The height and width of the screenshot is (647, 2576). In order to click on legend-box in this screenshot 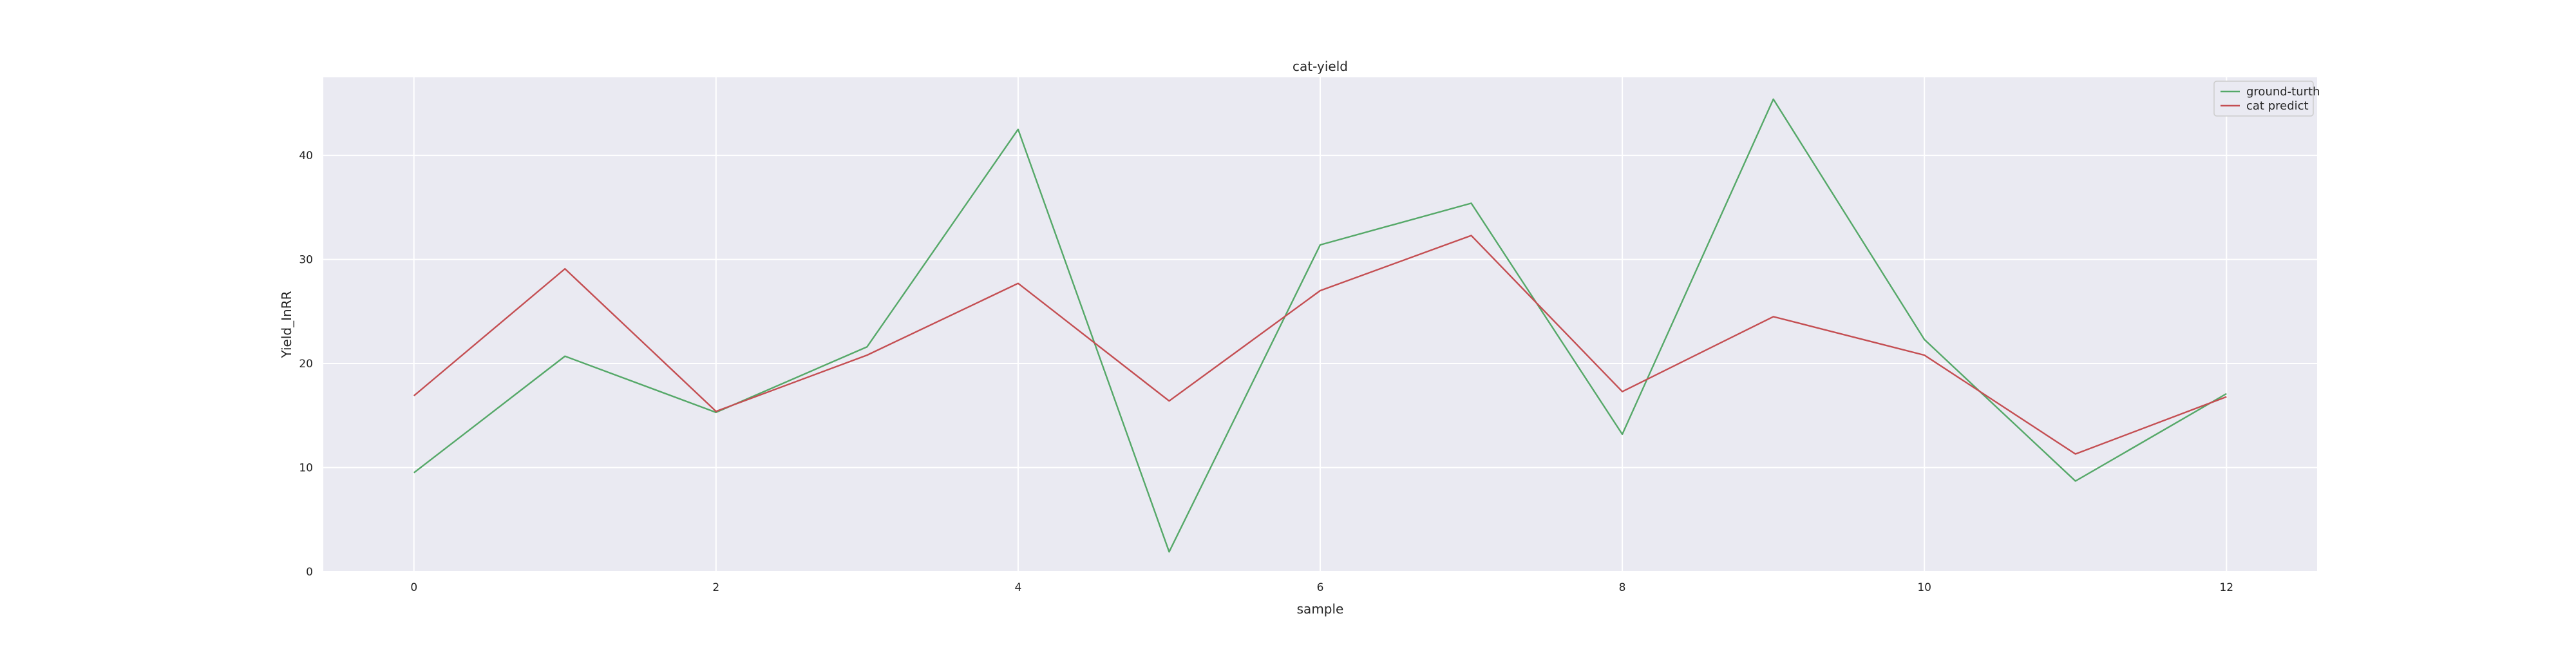, I will do `click(2264, 99)`.